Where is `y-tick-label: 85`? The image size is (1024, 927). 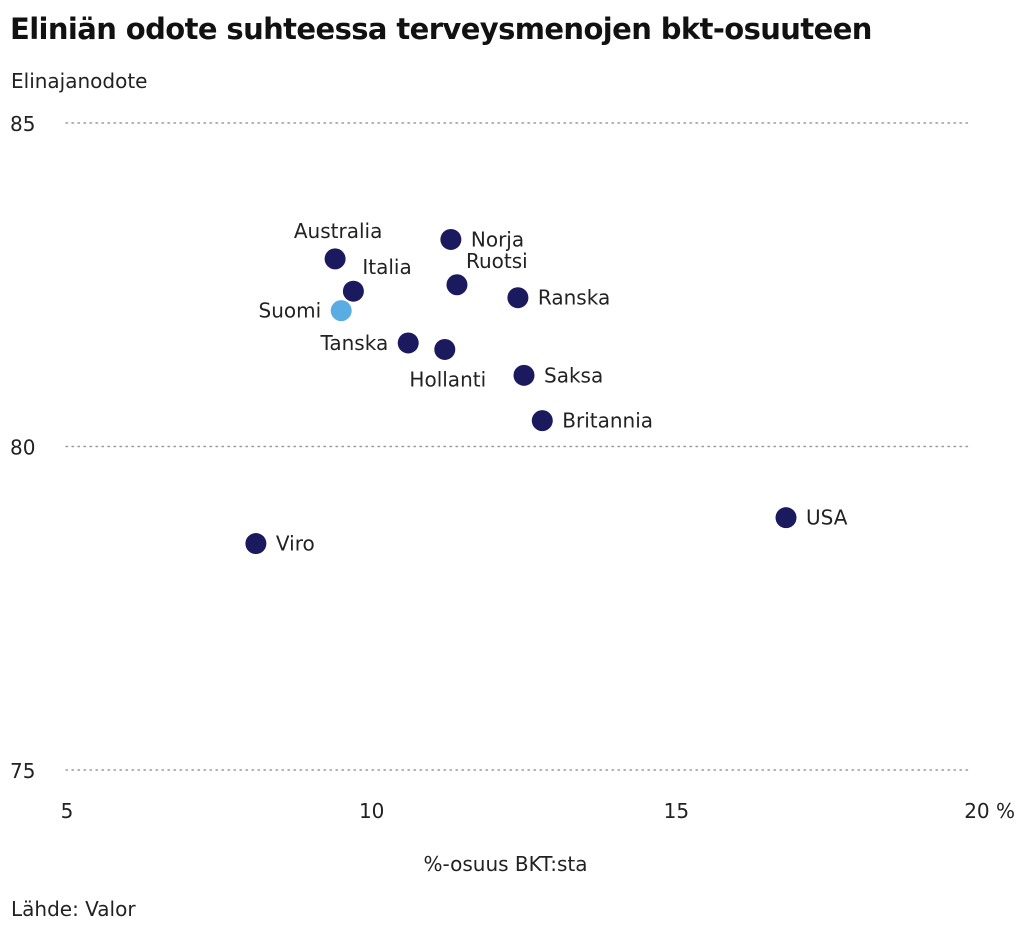 y-tick-label: 85 is located at coordinates (22, 124).